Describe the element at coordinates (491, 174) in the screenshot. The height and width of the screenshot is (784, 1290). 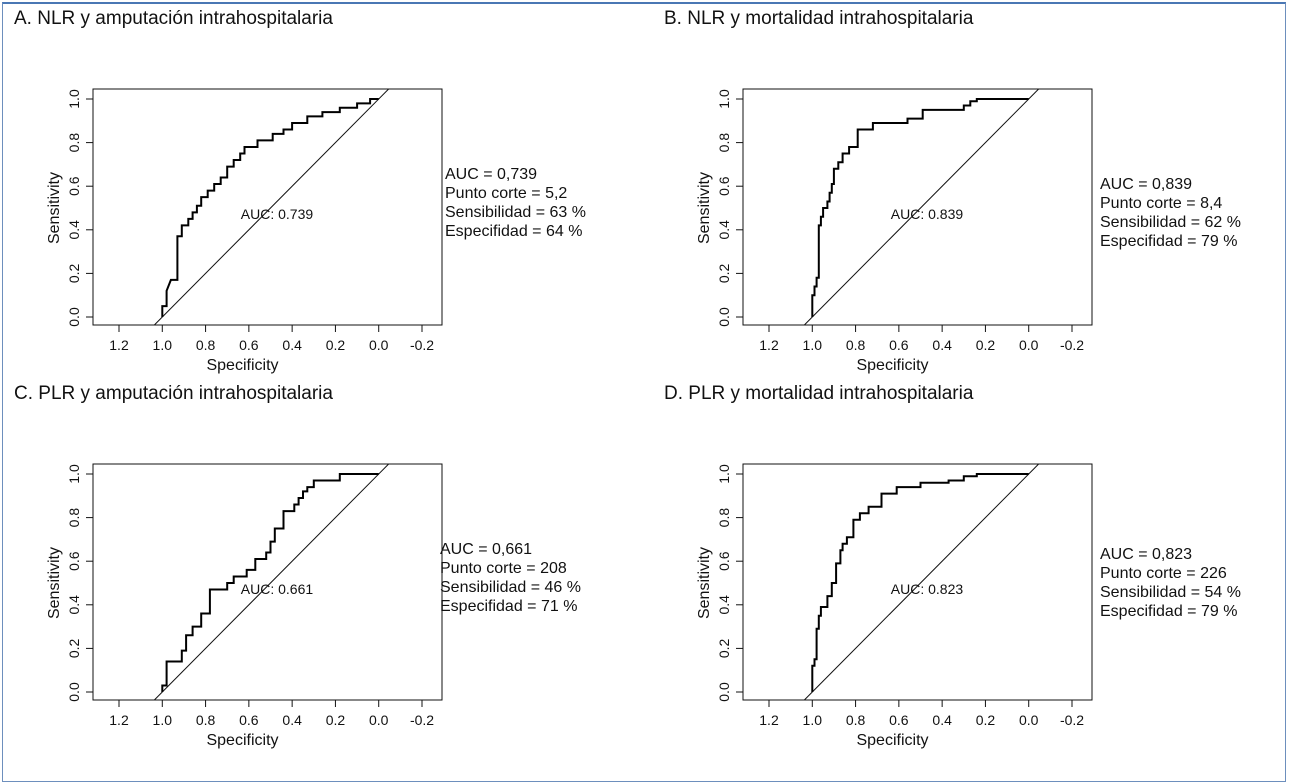
I see `stats-line: AUC = 0,739` at that location.